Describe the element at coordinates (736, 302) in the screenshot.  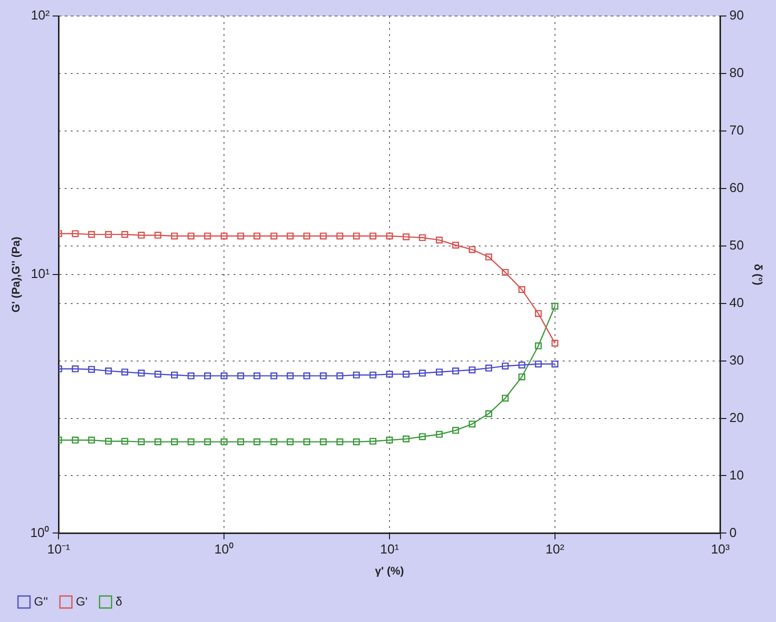
I see `y2-tick-label: 40` at that location.